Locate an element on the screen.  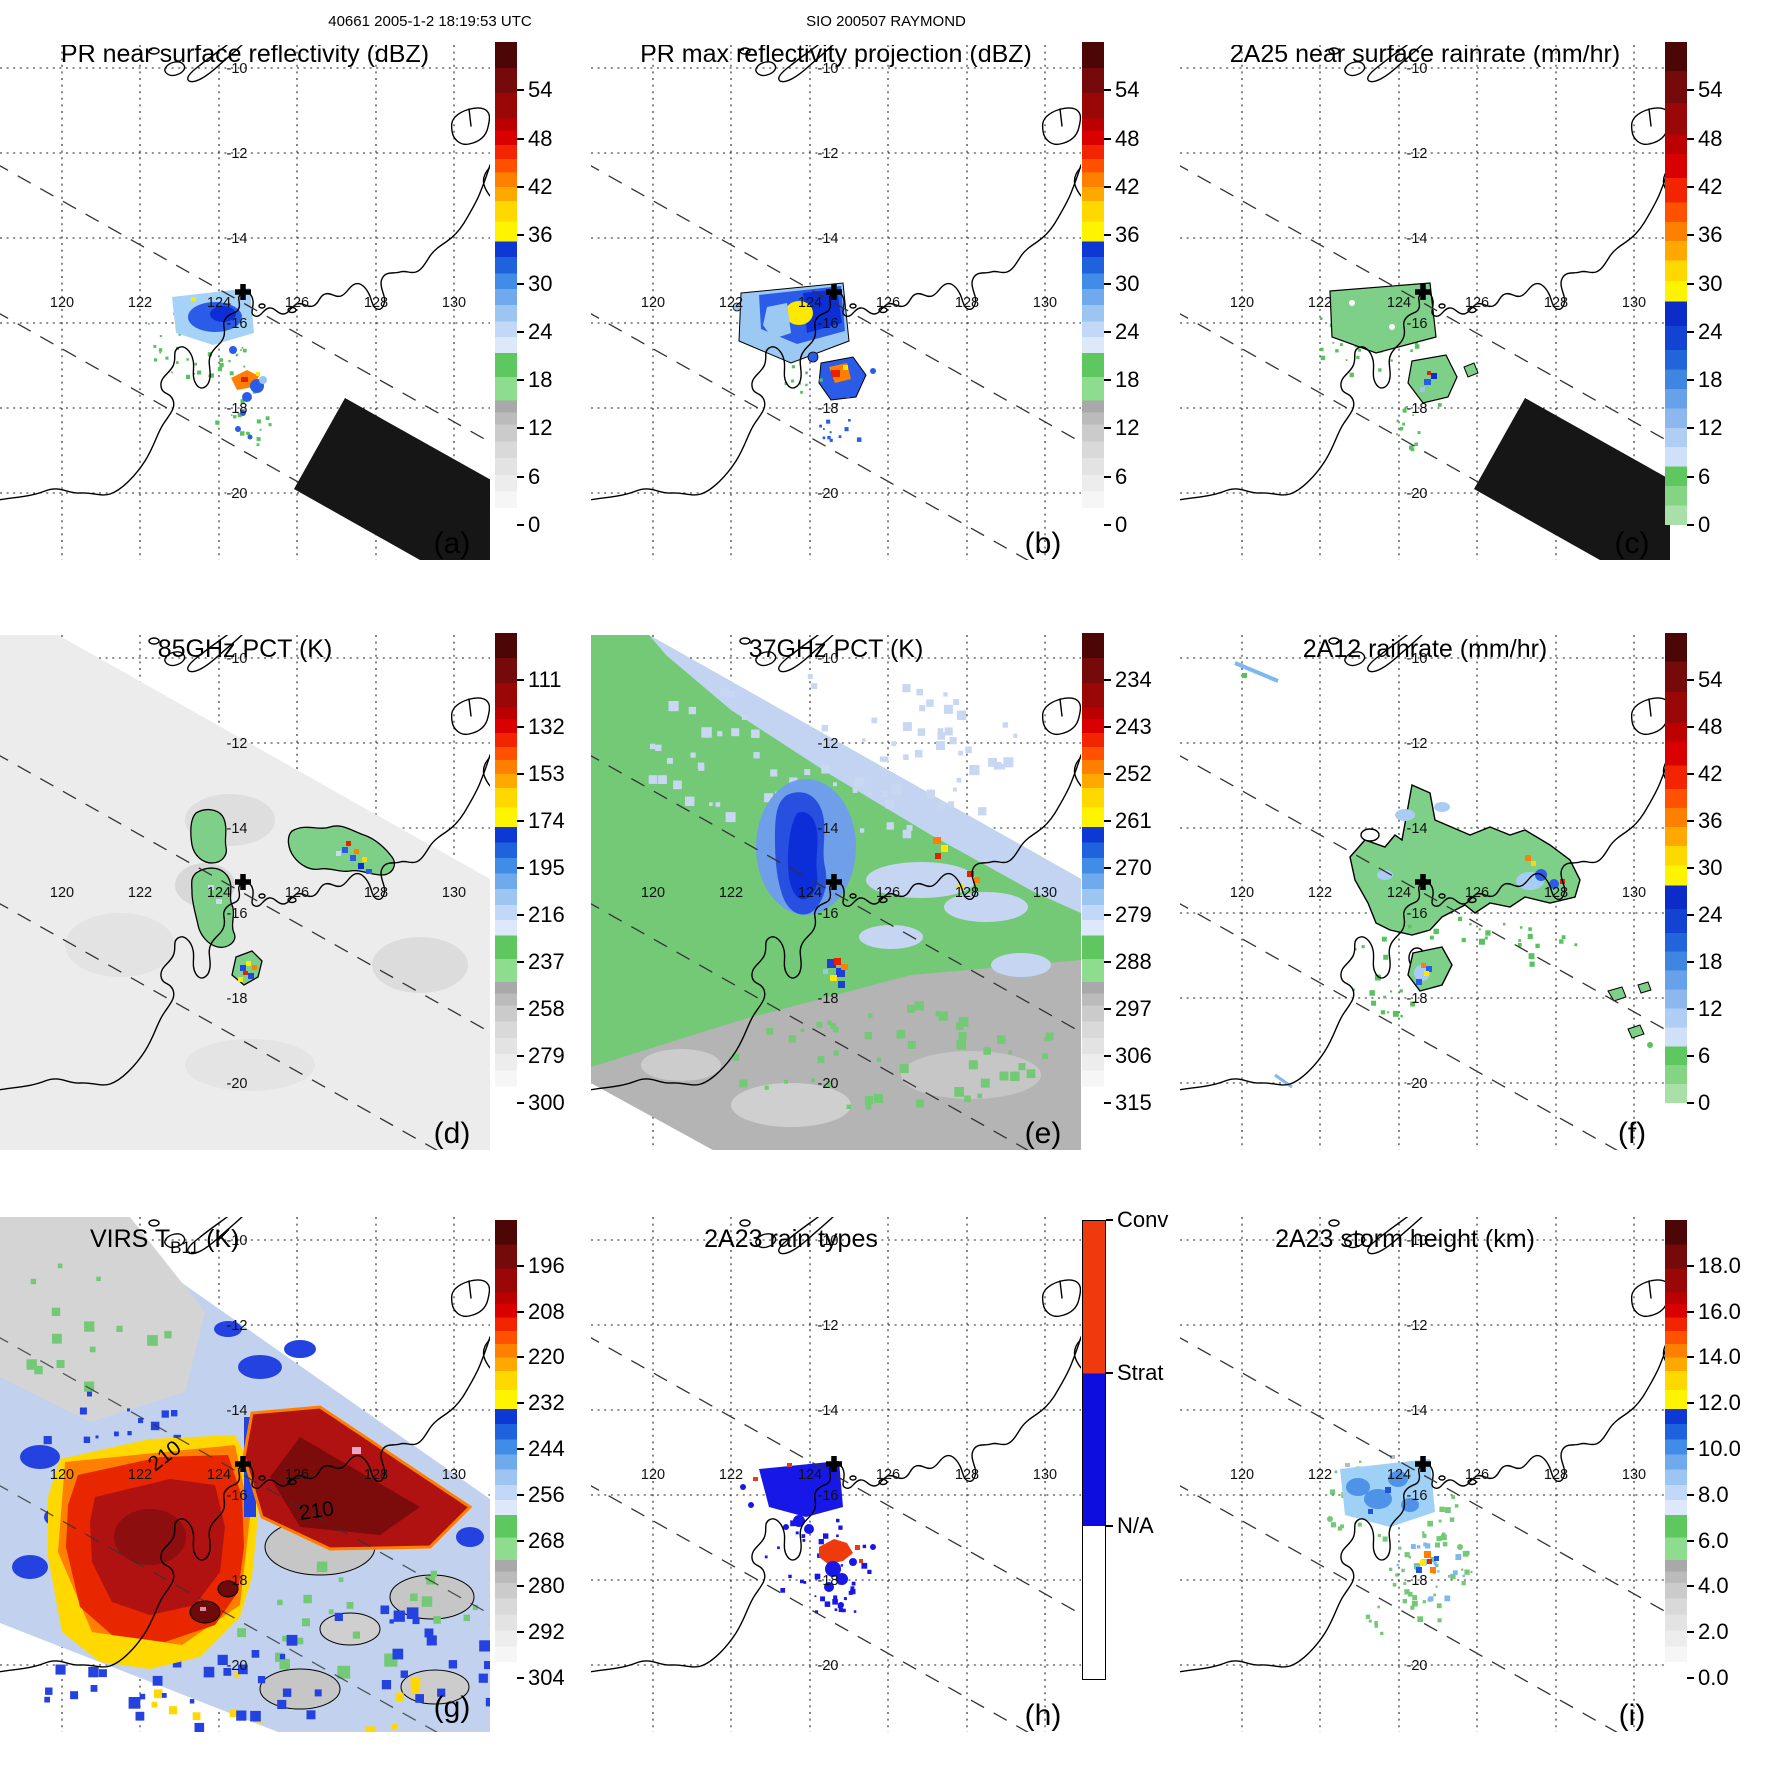
panel-e-map: 37GHz PCT (K) (e) is located at coordinates (836, 892).